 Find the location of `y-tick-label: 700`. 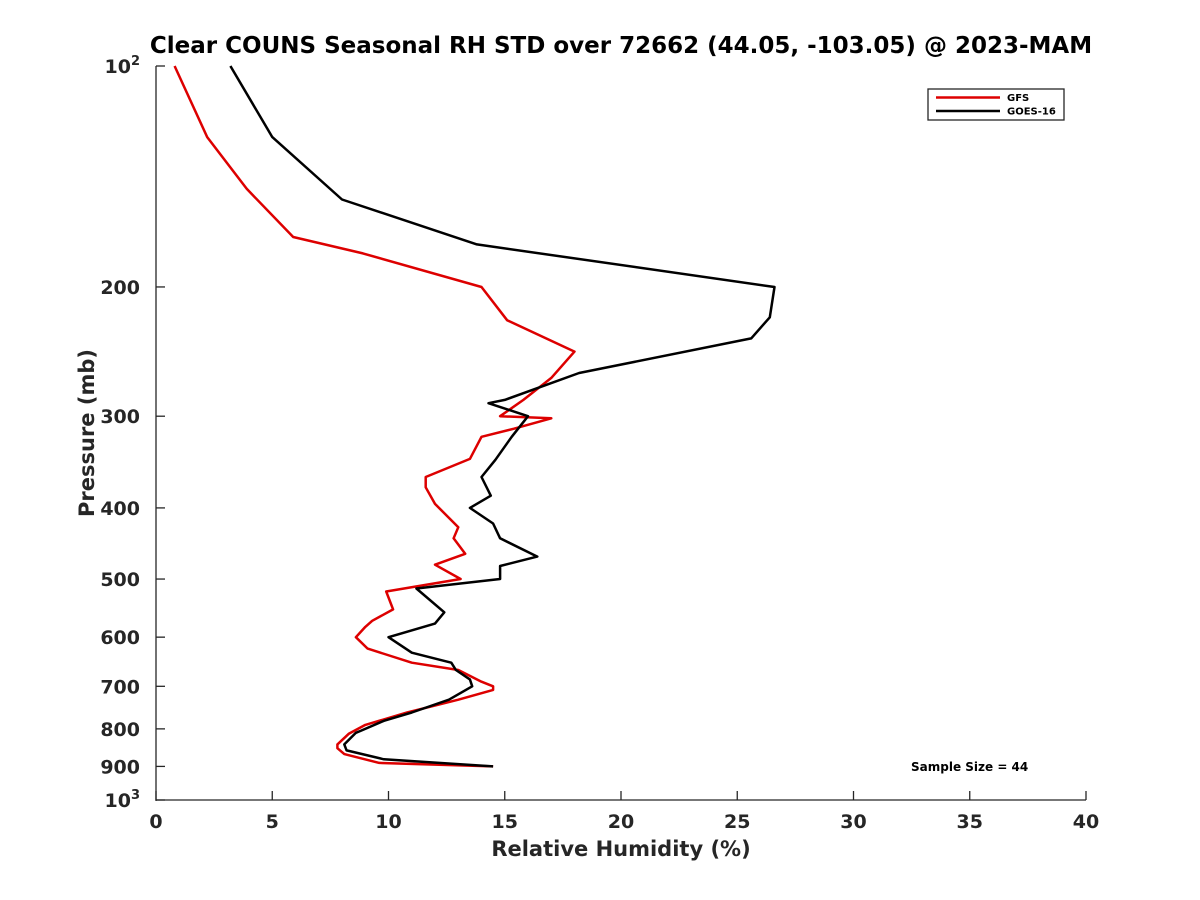

y-tick-label: 700 is located at coordinates (120, 687).